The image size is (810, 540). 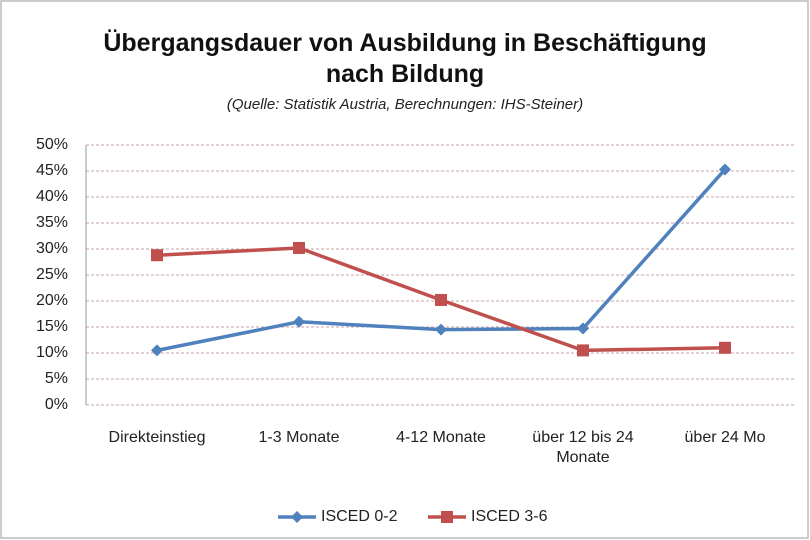 I want to click on y-tick-label: 25%, so click(x=52, y=274).